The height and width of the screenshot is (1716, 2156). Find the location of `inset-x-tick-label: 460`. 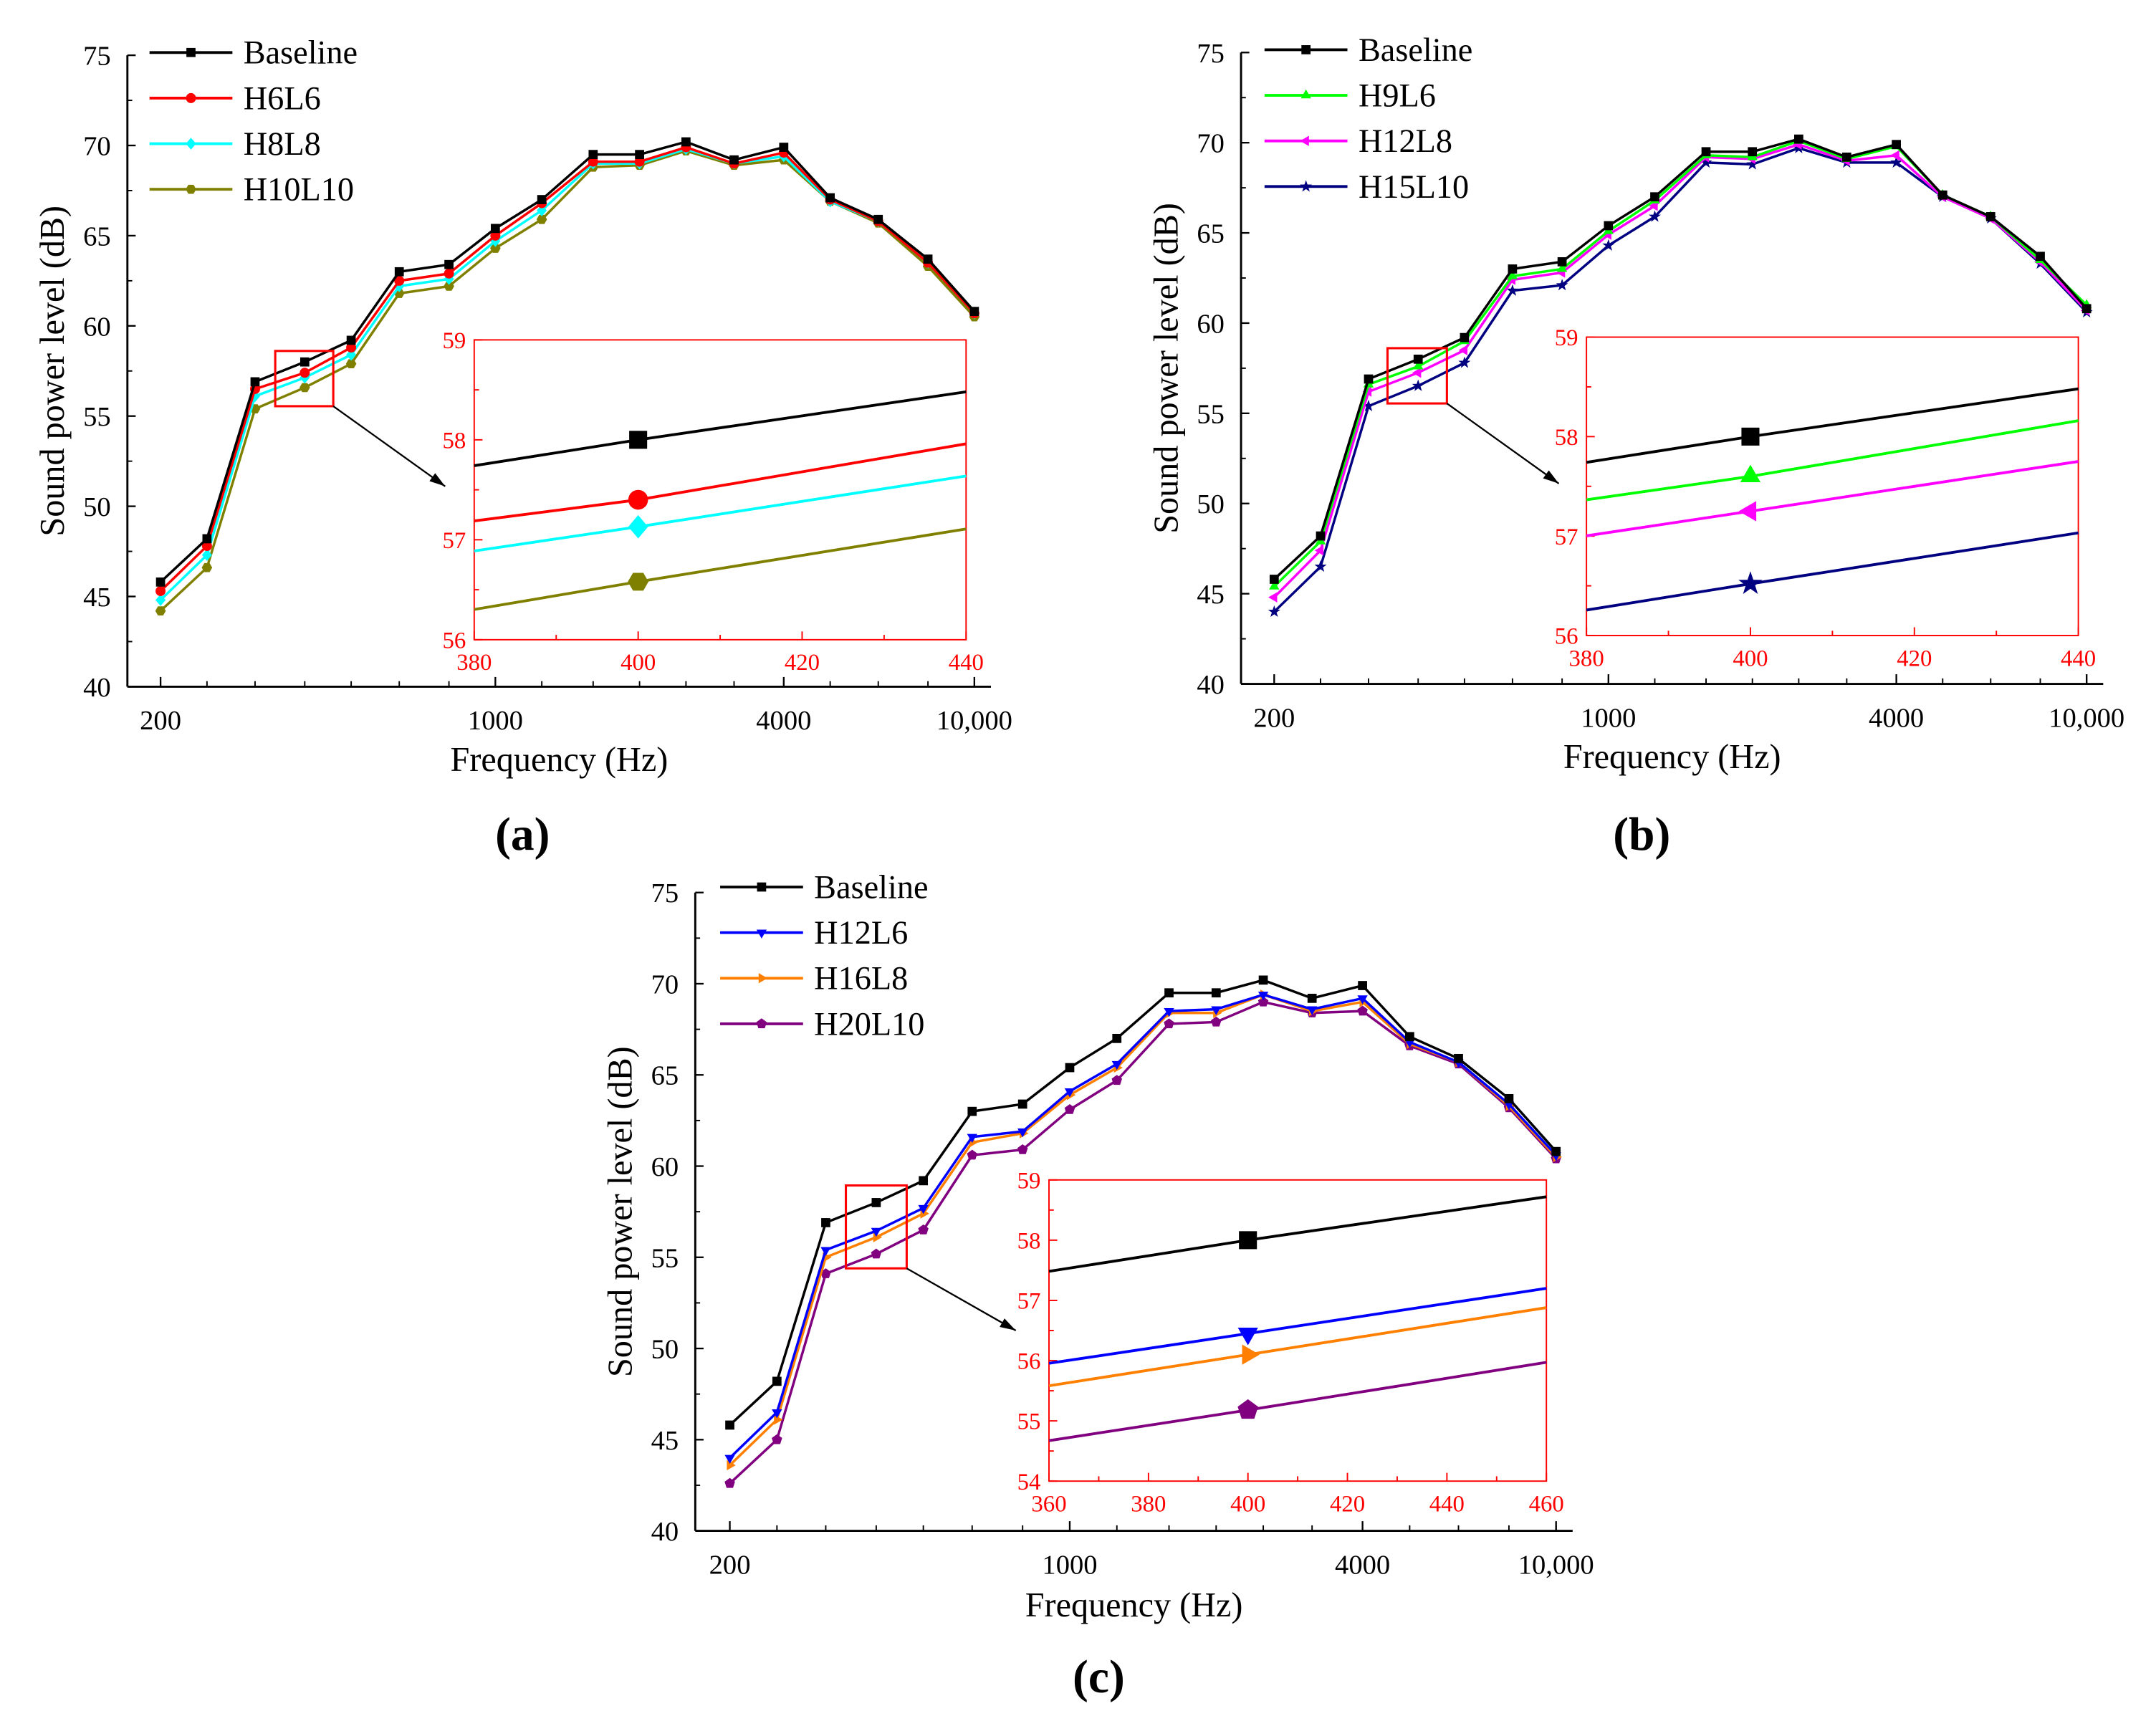

inset-x-tick-label: 460 is located at coordinates (1546, 1505).